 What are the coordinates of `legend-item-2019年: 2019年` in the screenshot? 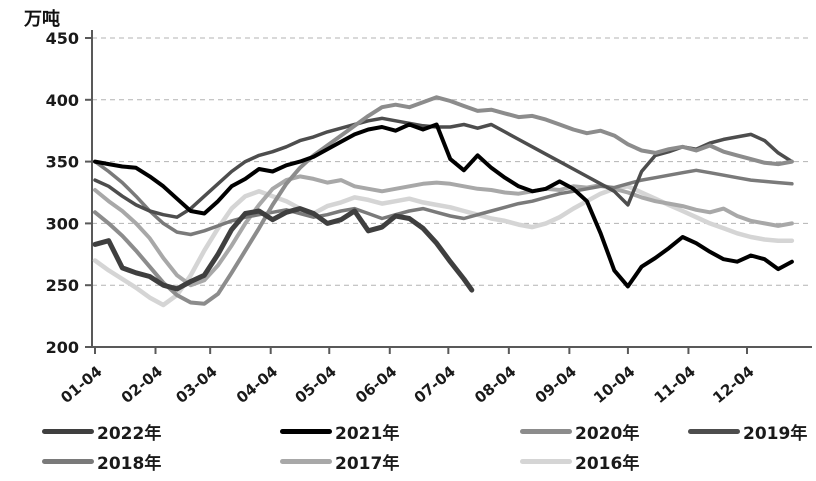 It's located at (748, 431).